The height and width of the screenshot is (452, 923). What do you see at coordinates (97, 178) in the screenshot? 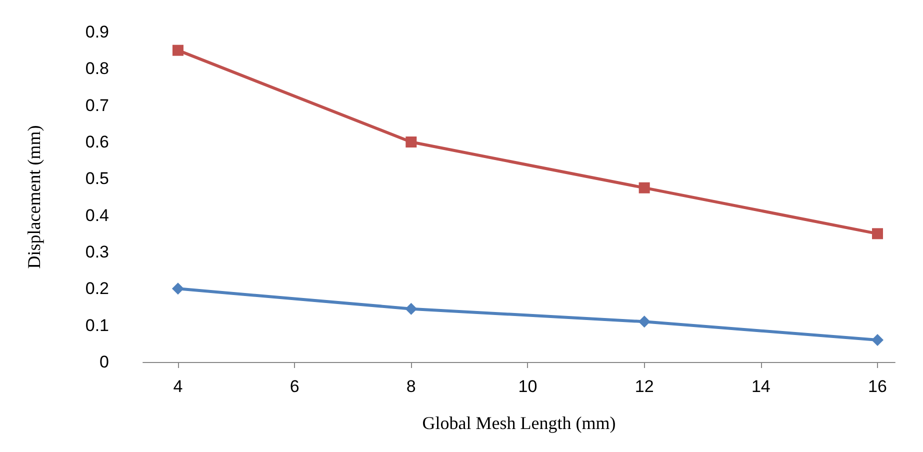
I see `y-tick-label: 0.5` at bounding box center [97, 178].